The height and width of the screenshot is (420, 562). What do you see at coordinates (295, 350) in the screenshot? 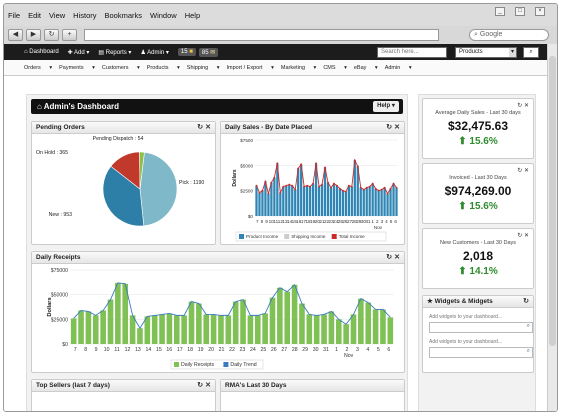
I see `x-tick-label: 28` at bounding box center [295, 350].